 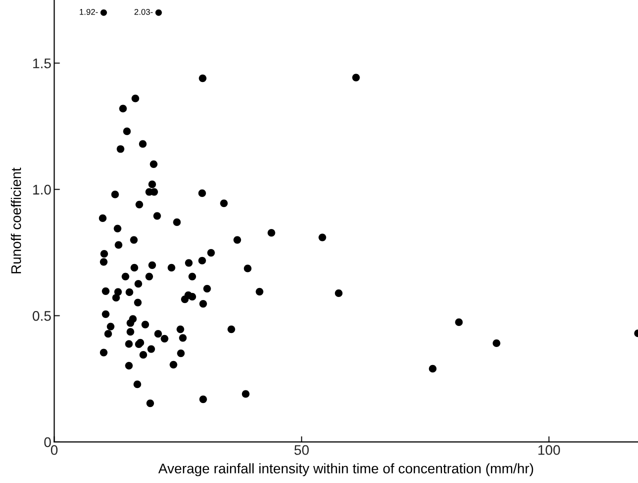 What do you see at coordinates (549, 450) in the screenshot?
I see `x-tick-label: 100` at bounding box center [549, 450].